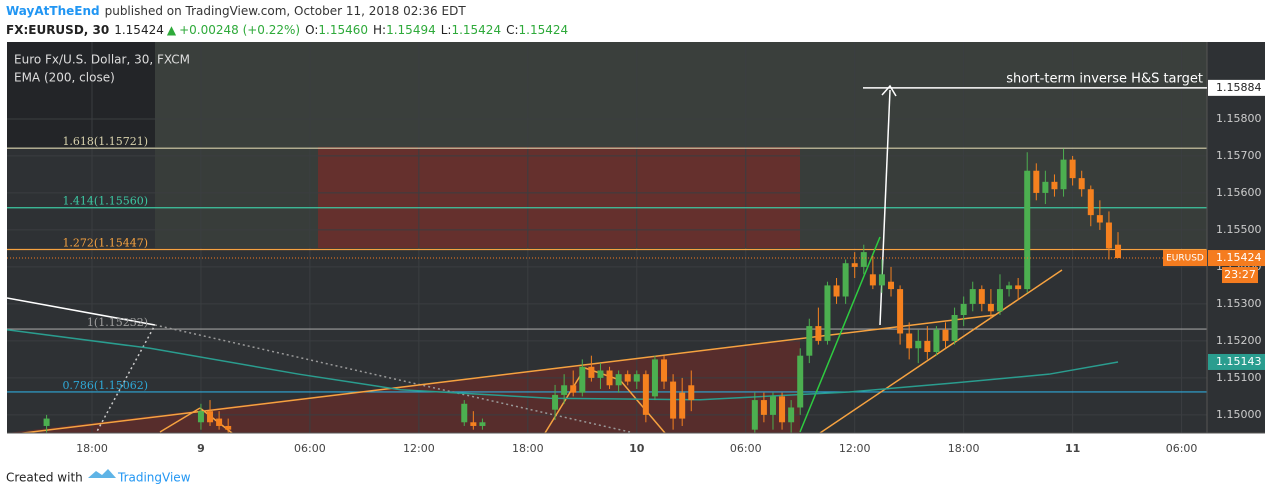 This screenshot has height=495, width=1272. Describe the element at coordinates (81, 94) in the screenshot. I see `zone` at that location.